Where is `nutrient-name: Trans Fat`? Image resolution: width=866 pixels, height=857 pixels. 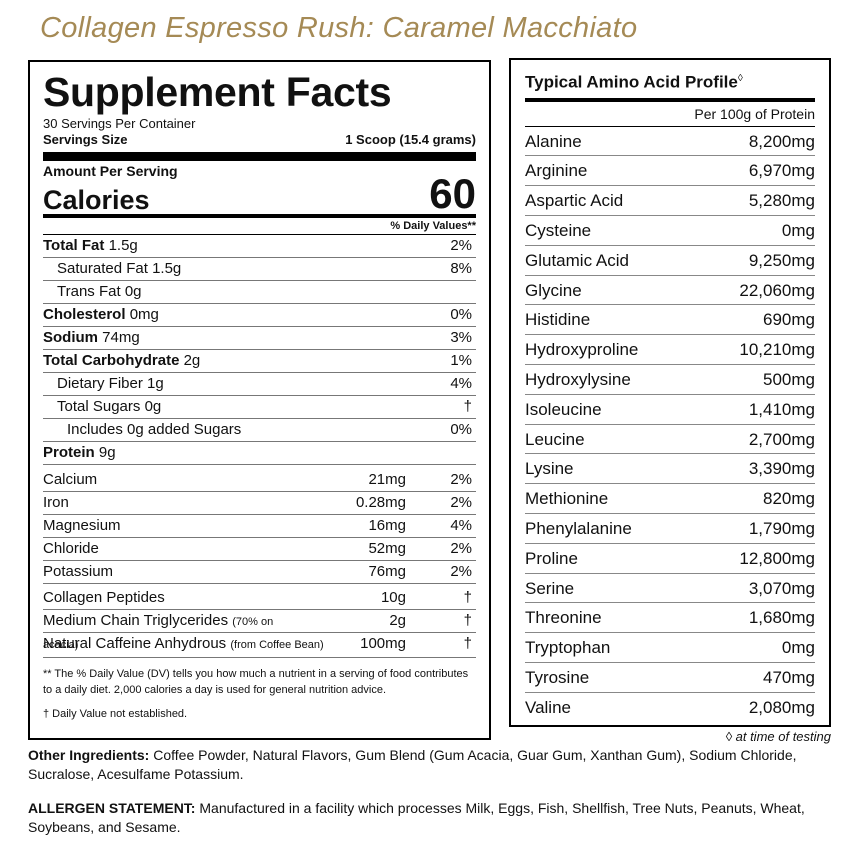 nutrient-name: Trans Fat is located at coordinates (89, 291).